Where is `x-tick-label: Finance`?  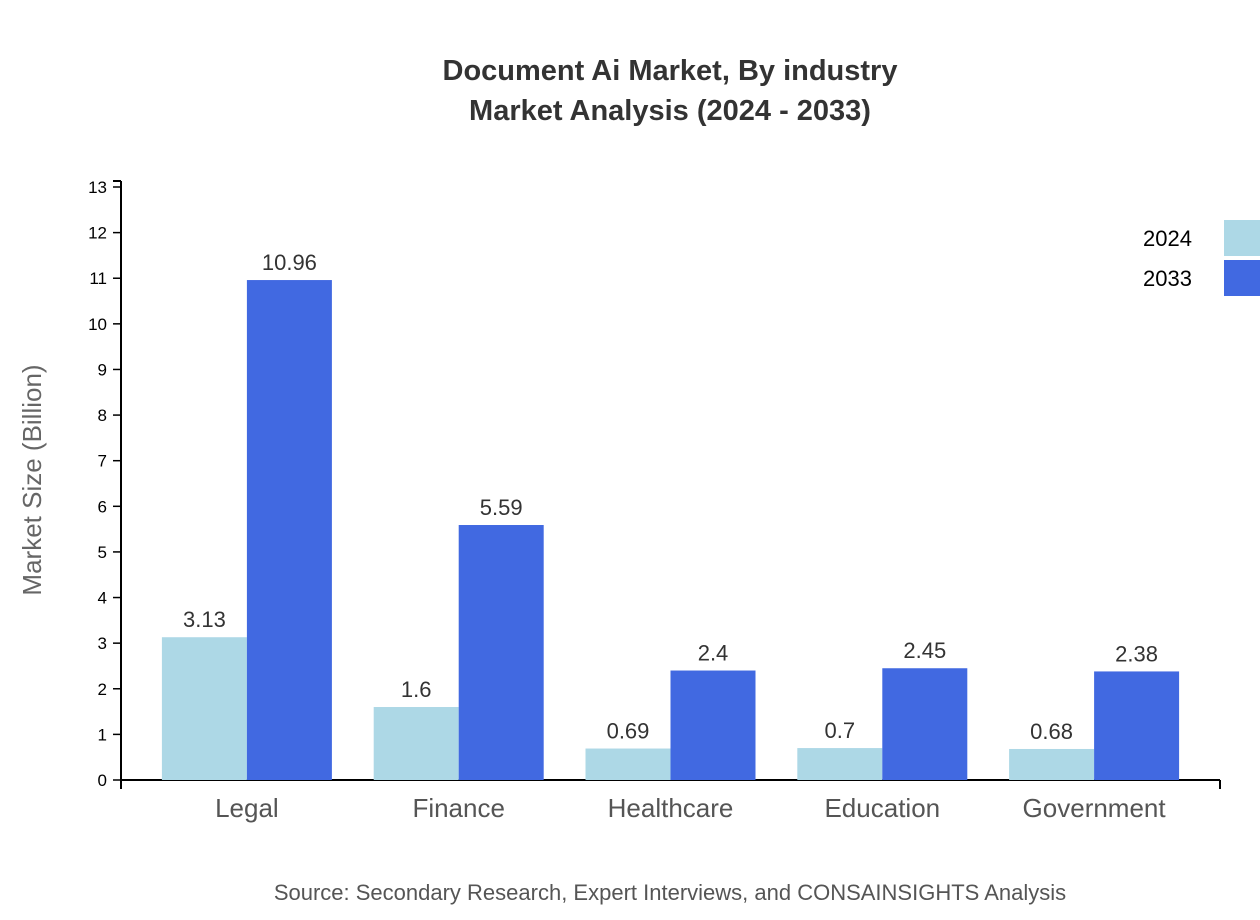
x-tick-label: Finance is located at coordinates (458, 808).